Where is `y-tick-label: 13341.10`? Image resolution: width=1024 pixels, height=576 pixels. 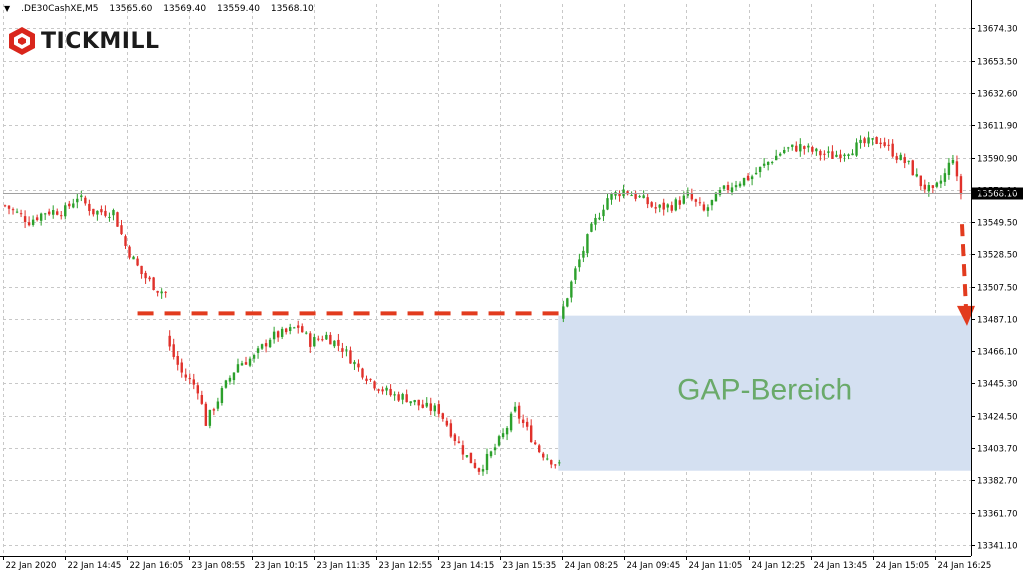
y-tick-label: 13341.10 is located at coordinates (997, 547).